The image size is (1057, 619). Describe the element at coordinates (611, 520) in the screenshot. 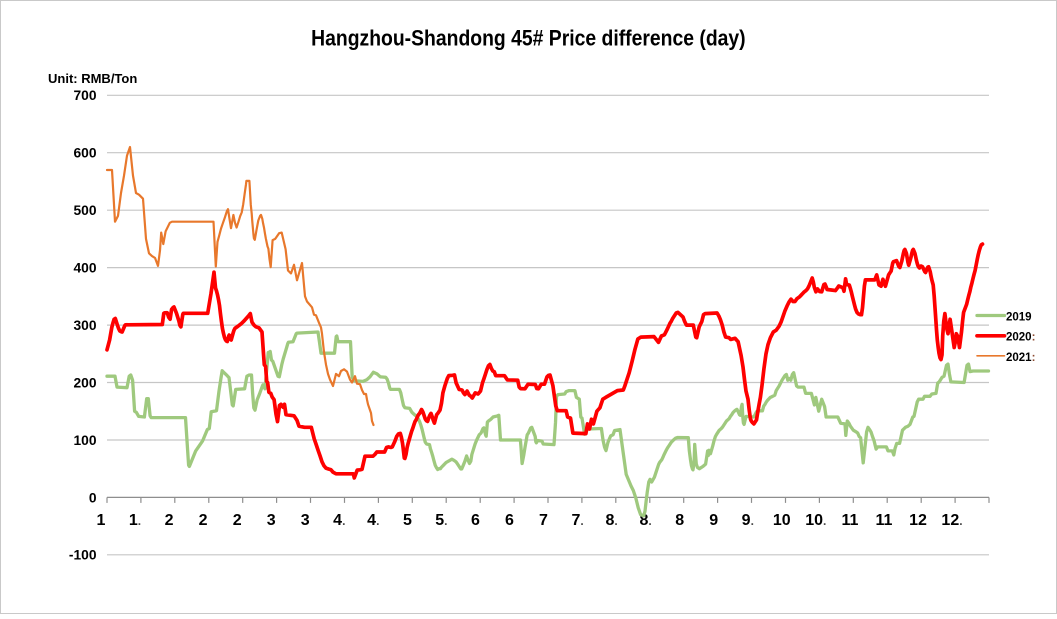

I see `svg-text: 8.` at that location.